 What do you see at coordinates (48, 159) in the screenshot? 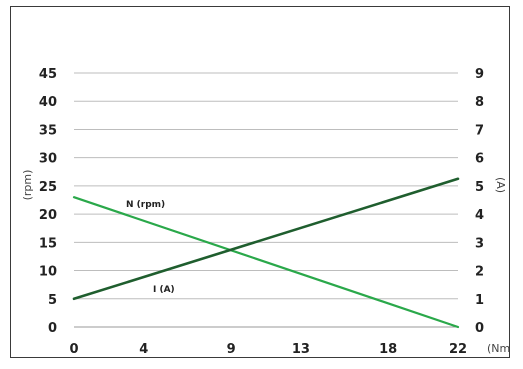
I see `left-tick-label: 30` at bounding box center [48, 159].